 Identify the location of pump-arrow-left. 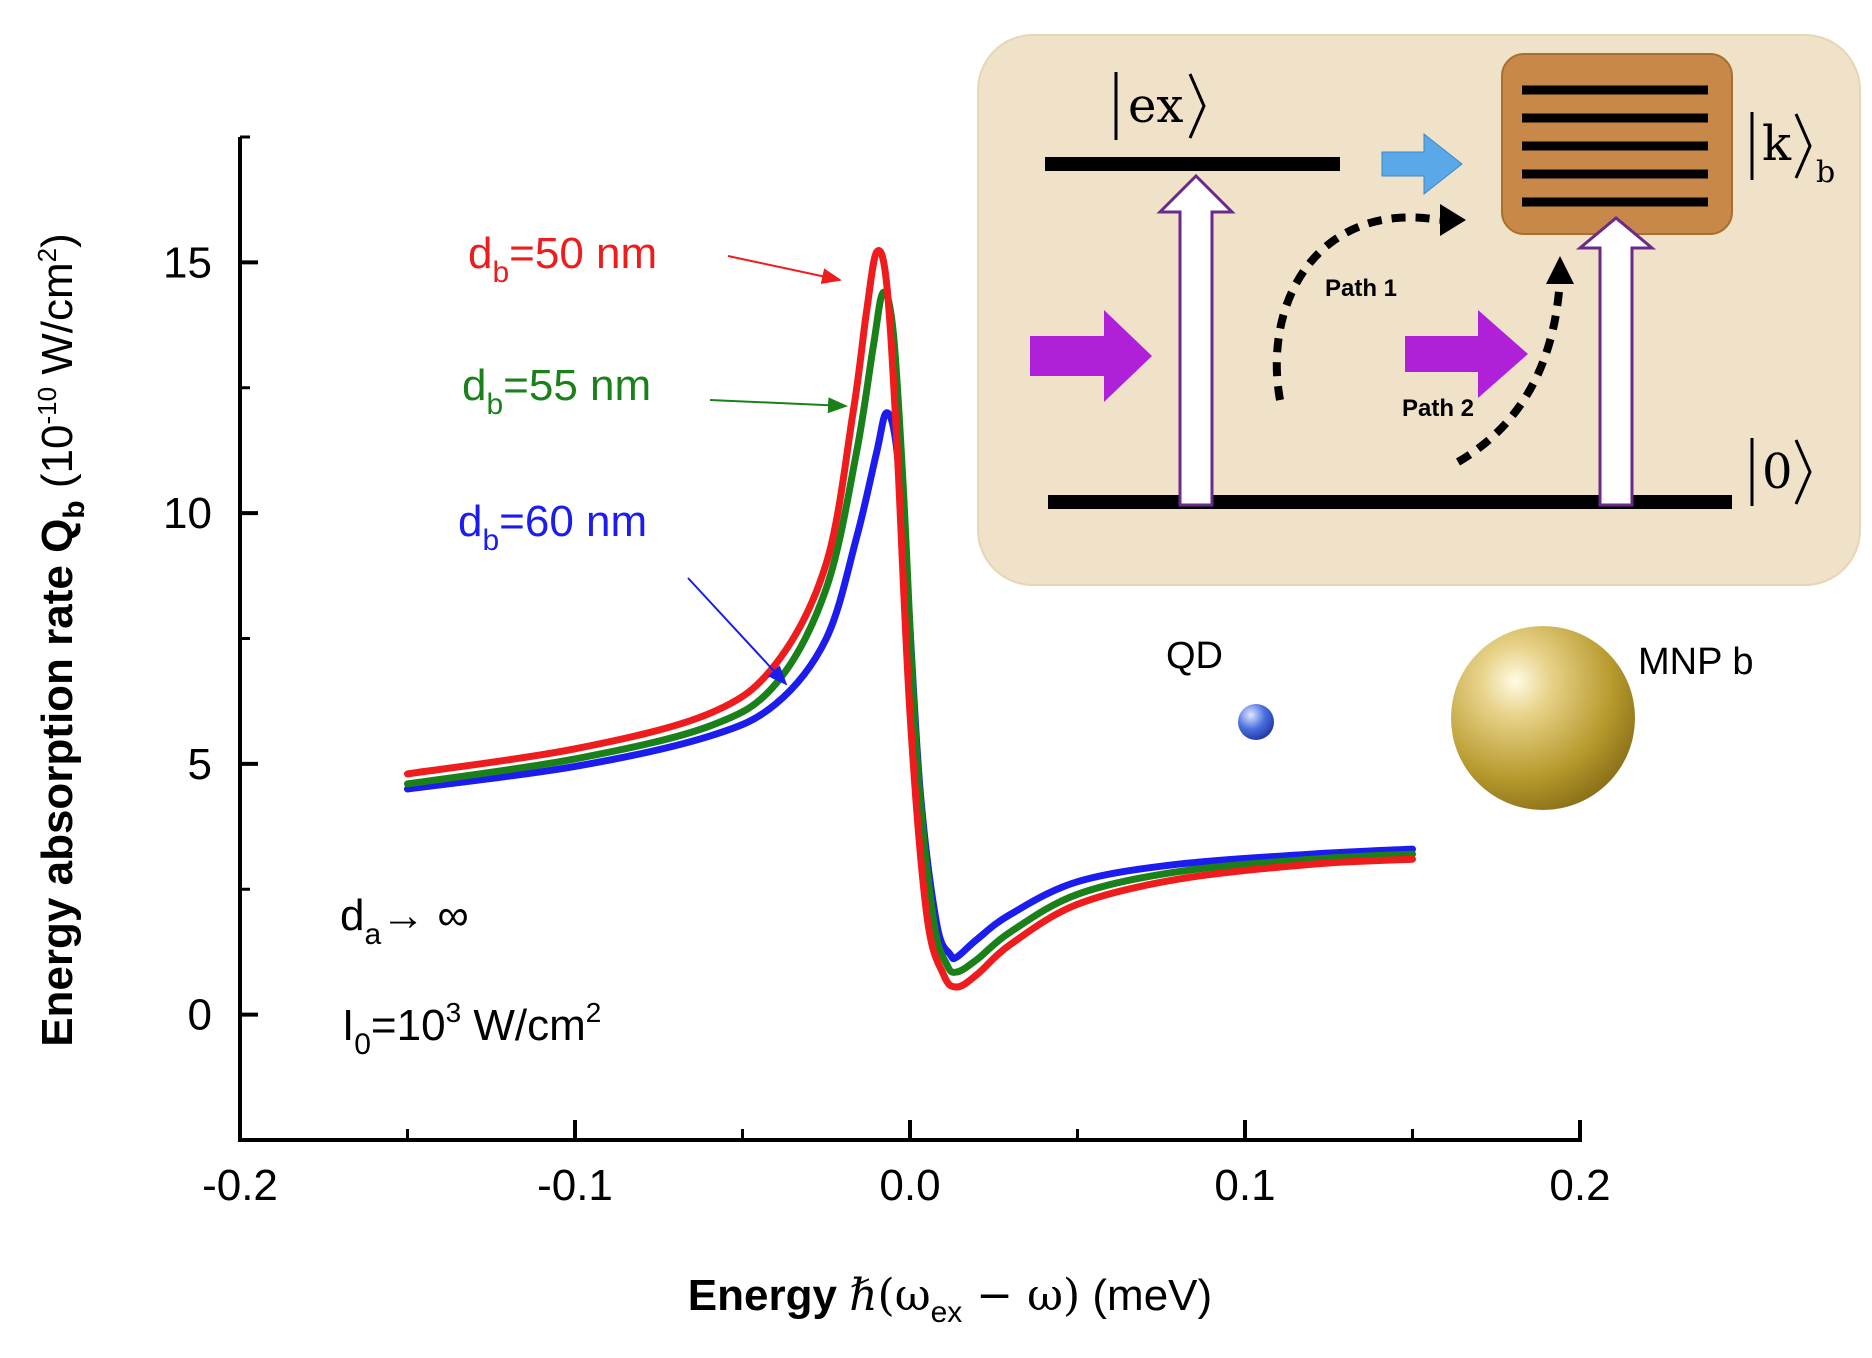
(1091, 356).